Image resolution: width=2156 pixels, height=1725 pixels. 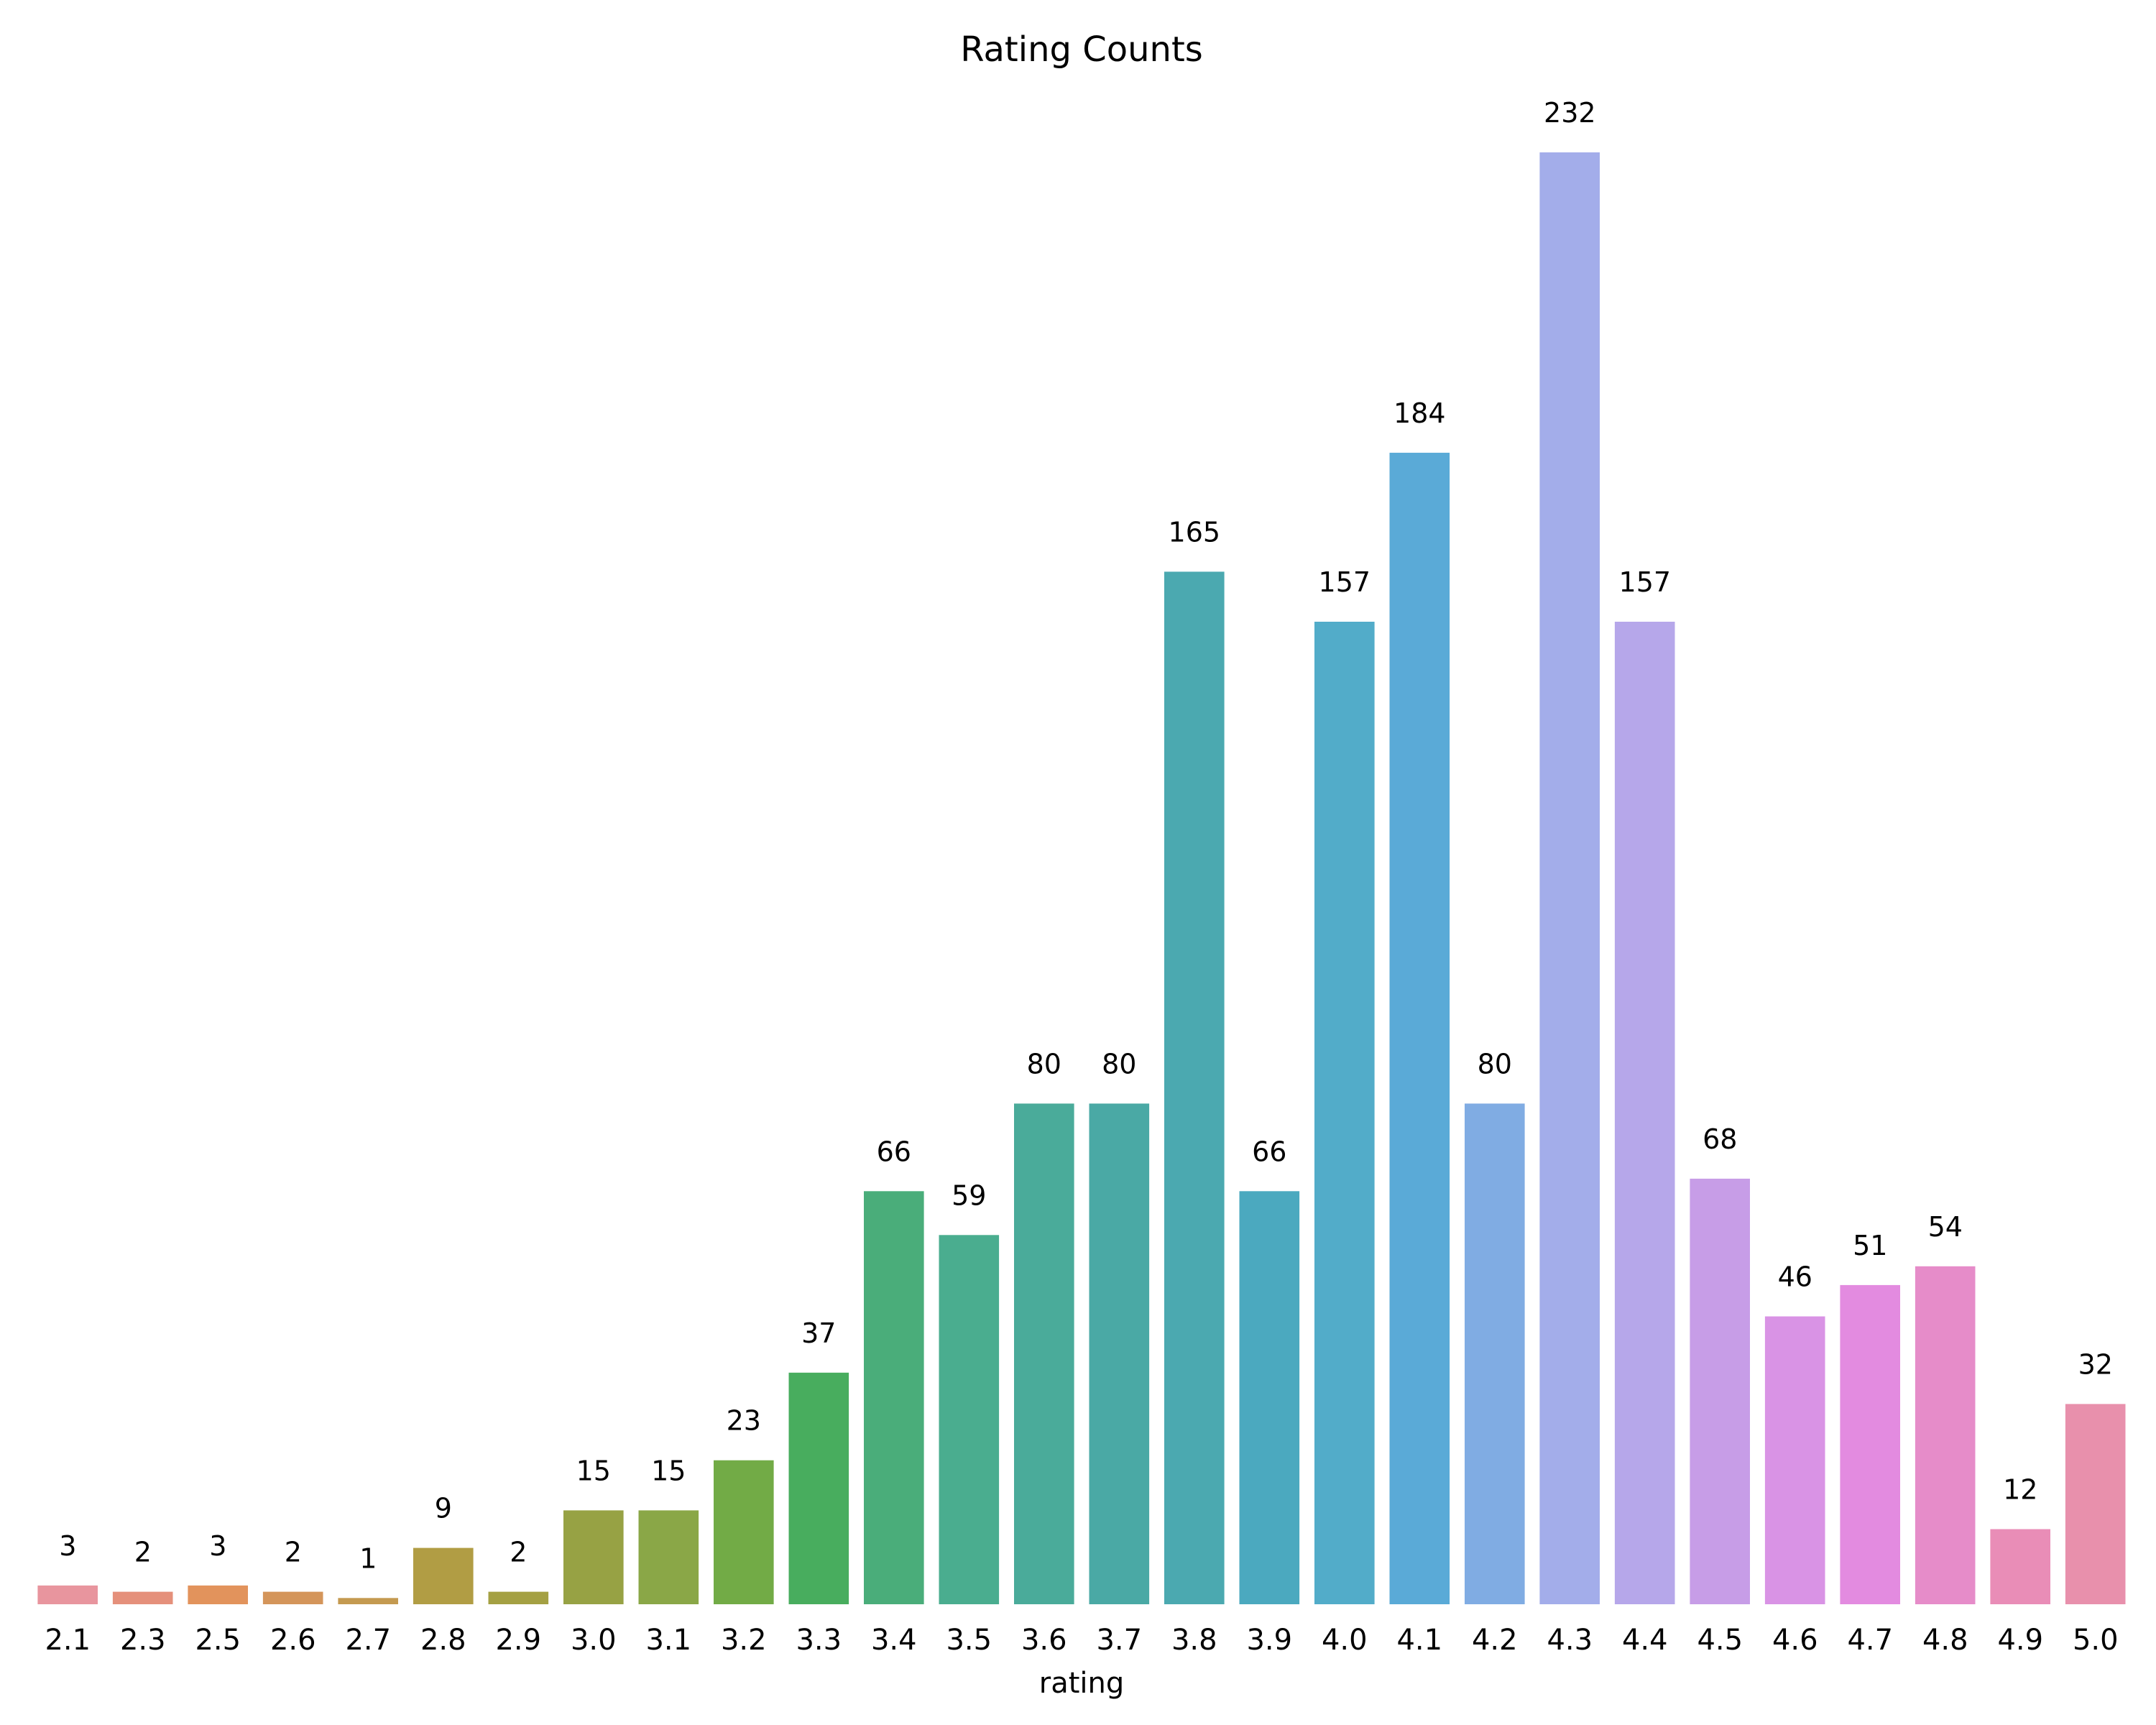 What do you see at coordinates (293, 1552) in the screenshot?
I see `bar-value-label-2.6: 2` at bounding box center [293, 1552].